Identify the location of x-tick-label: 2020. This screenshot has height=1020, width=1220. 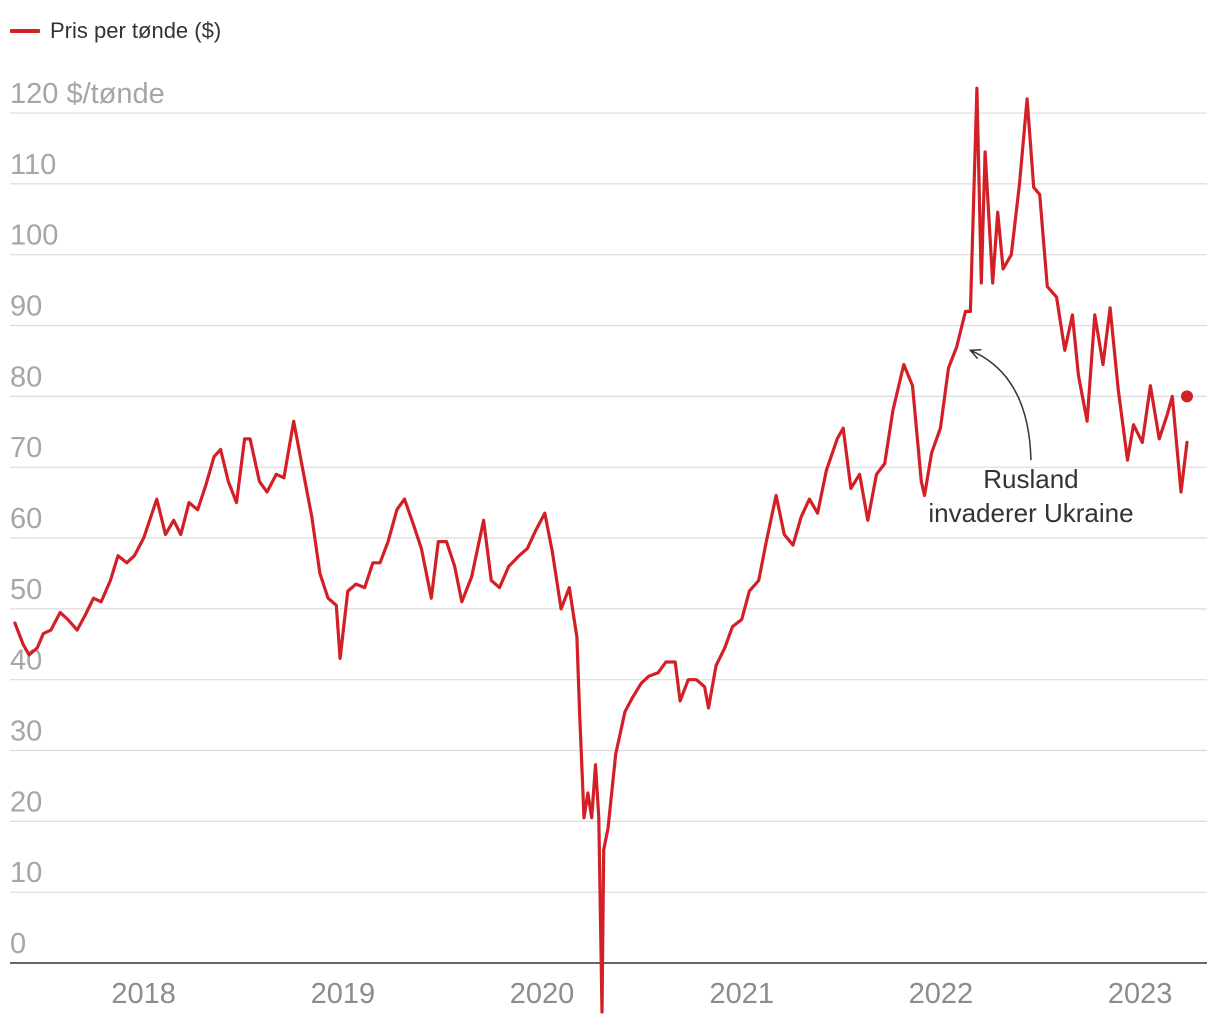
(542, 994).